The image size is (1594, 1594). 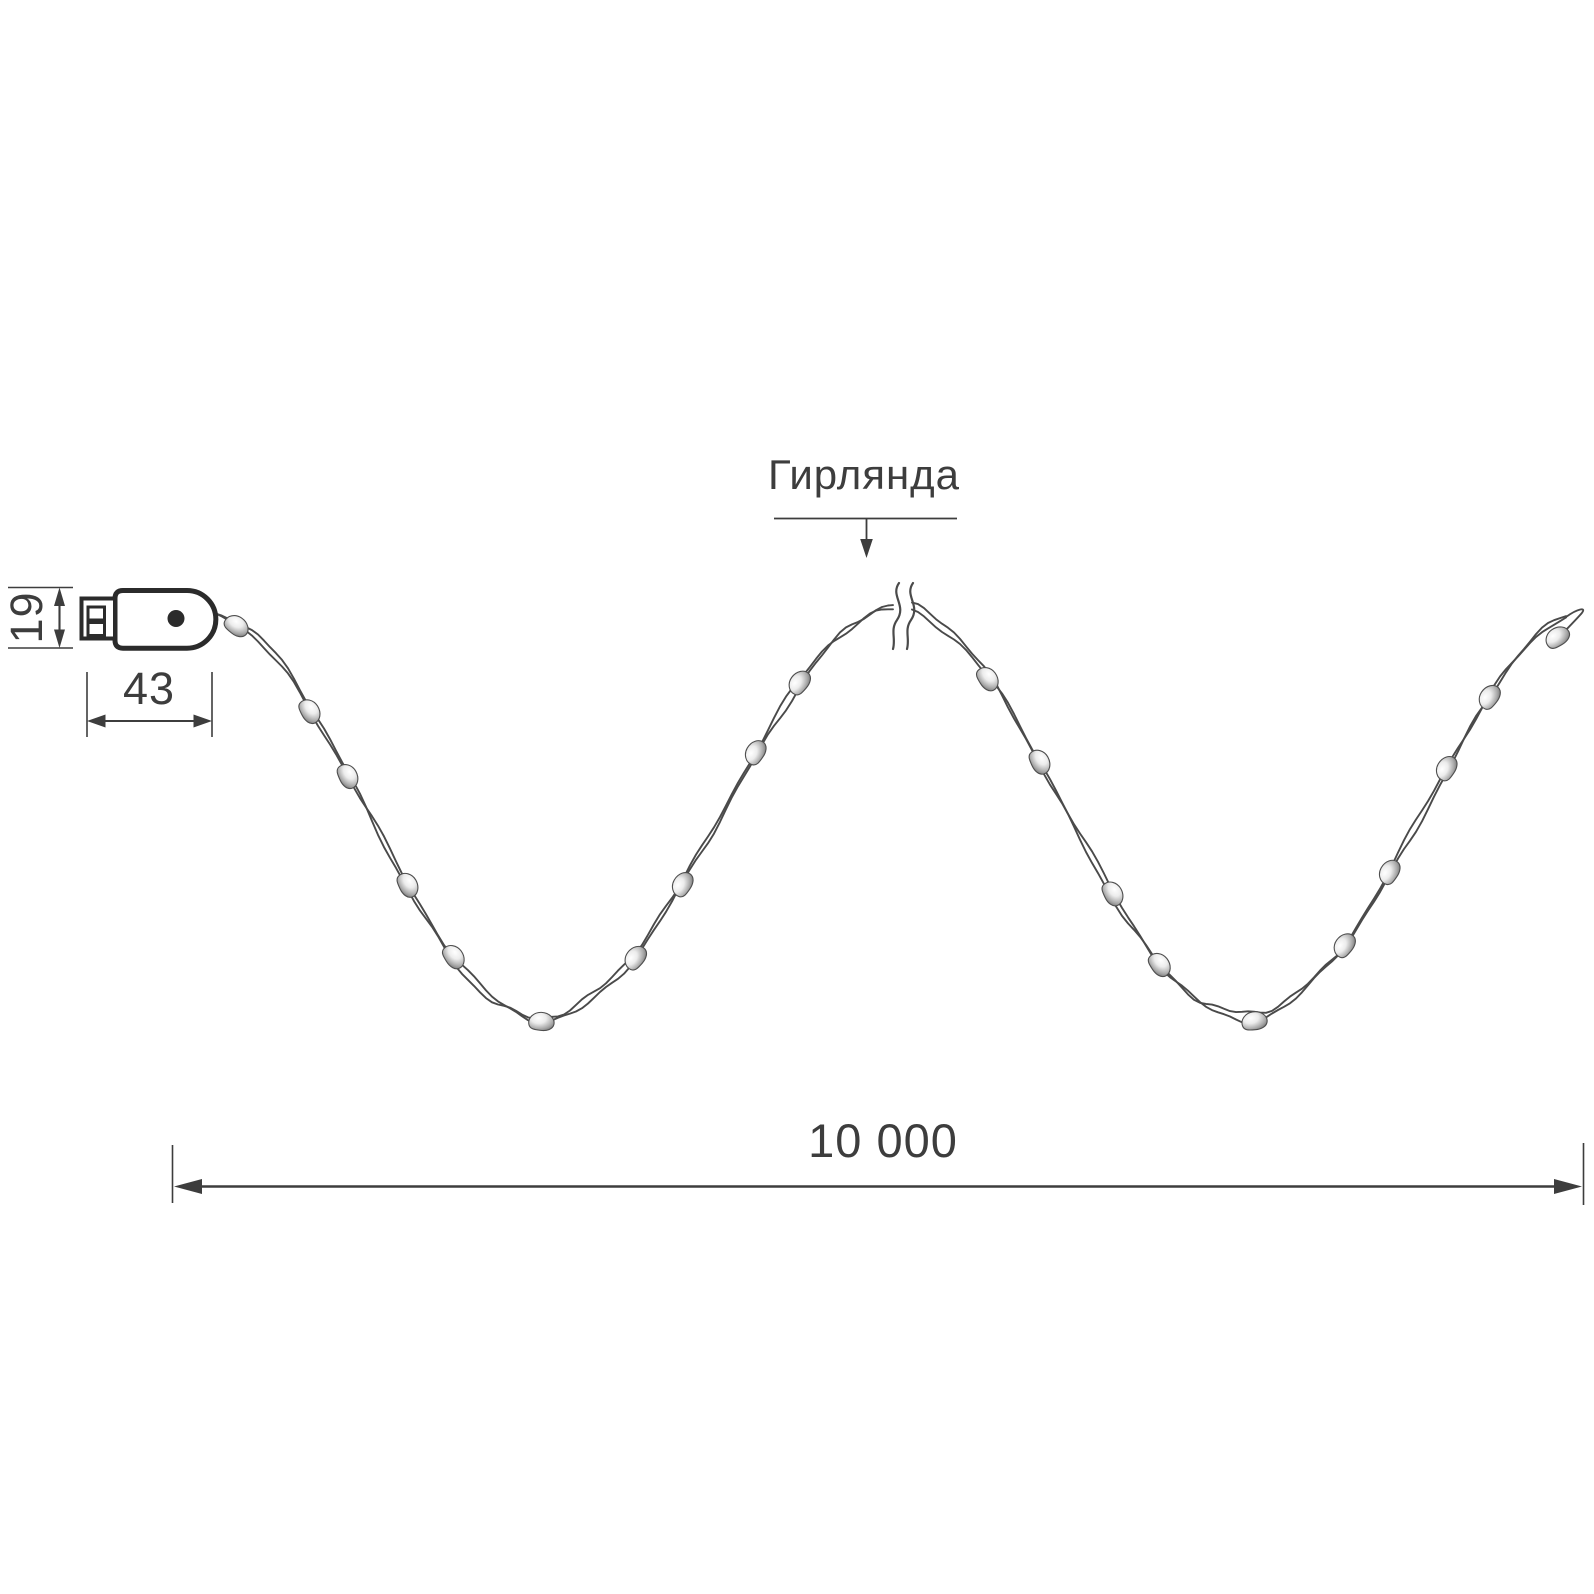 What do you see at coordinates (59, 638) in the screenshot?
I see `dim19-arrowhead-down` at bounding box center [59, 638].